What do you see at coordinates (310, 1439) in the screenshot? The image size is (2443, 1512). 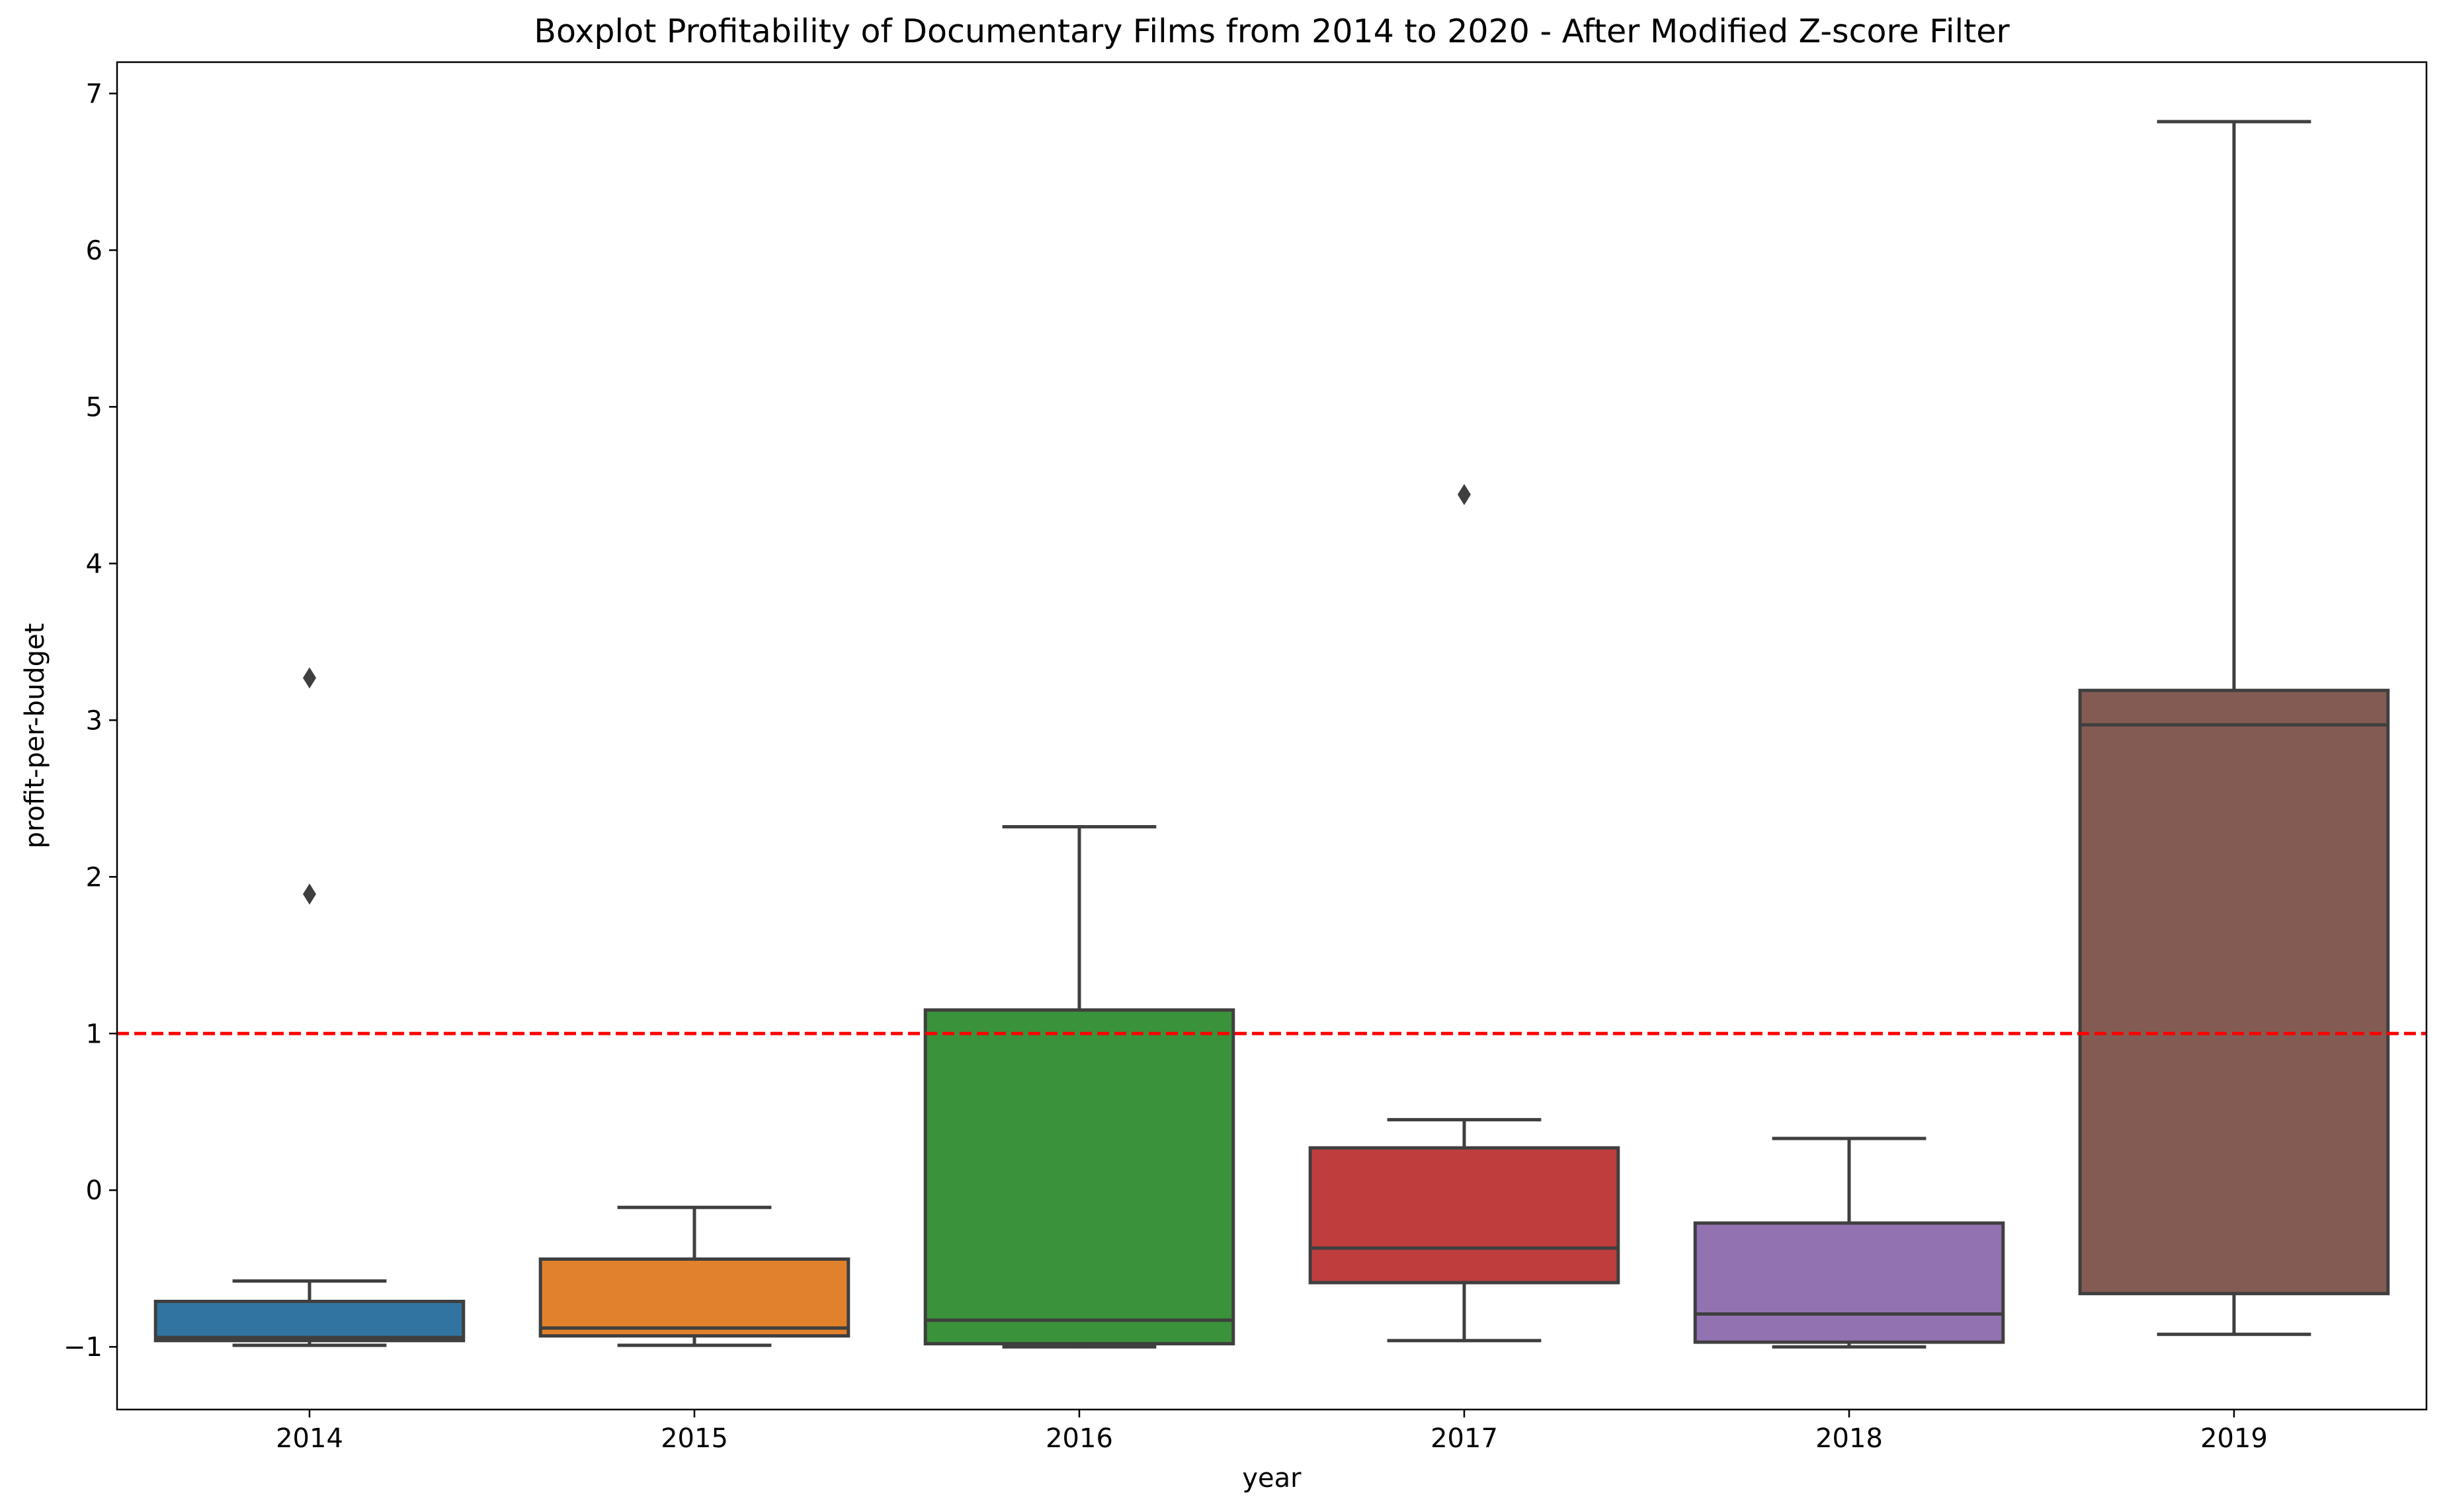 I see `x-tick-label: 2014` at bounding box center [310, 1439].